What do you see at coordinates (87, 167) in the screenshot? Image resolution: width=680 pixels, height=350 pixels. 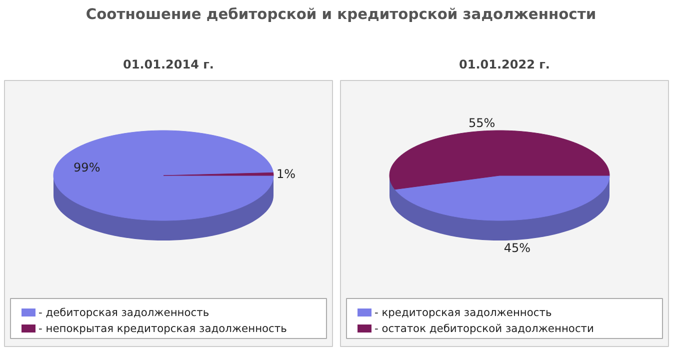 I see `data-label: 99%` at bounding box center [87, 167].